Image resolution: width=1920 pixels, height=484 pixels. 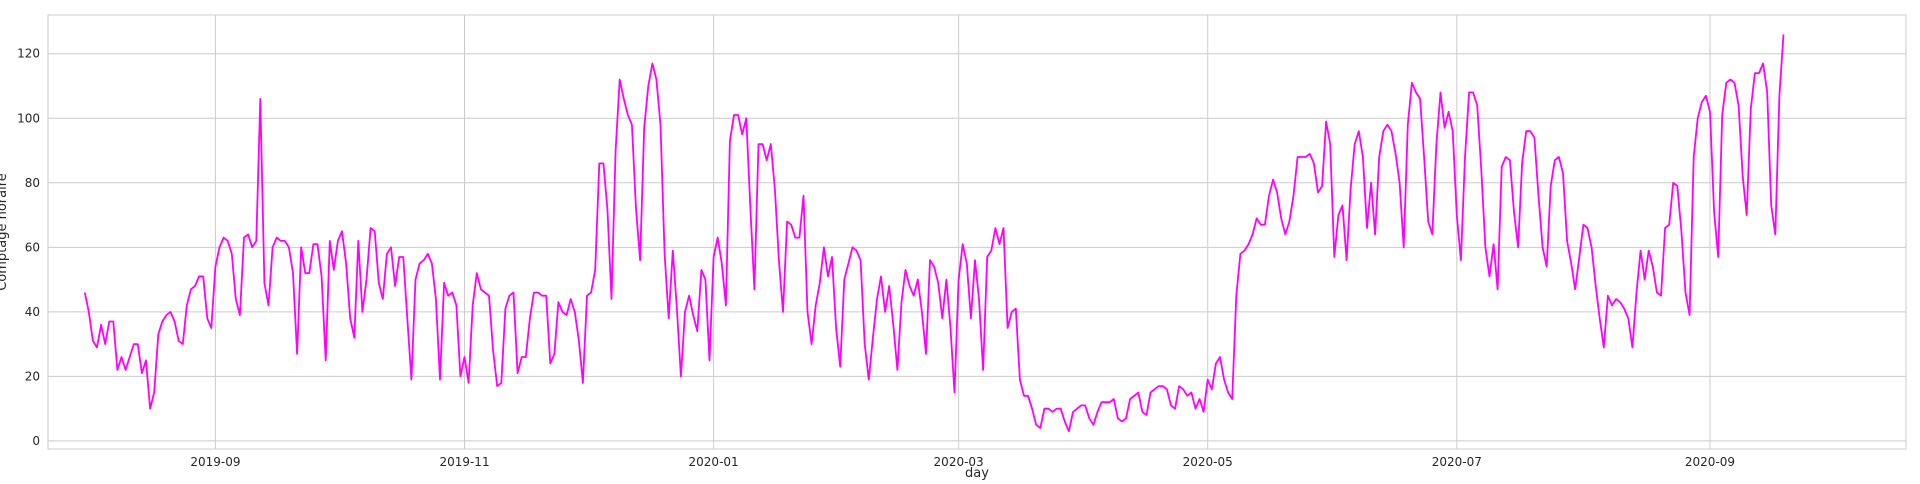 I want to click on x-tick-label: 2019-09, so click(x=215, y=462).